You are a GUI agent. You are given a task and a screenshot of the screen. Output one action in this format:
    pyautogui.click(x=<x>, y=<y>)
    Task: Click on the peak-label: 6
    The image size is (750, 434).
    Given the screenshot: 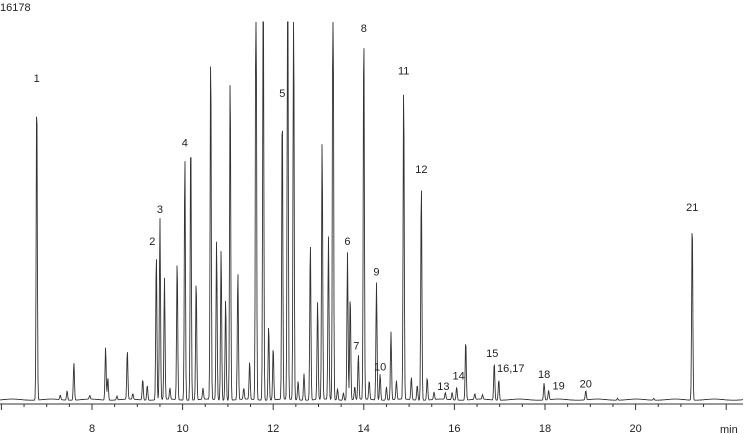 What is the action you would take?
    pyautogui.click(x=347, y=242)
    